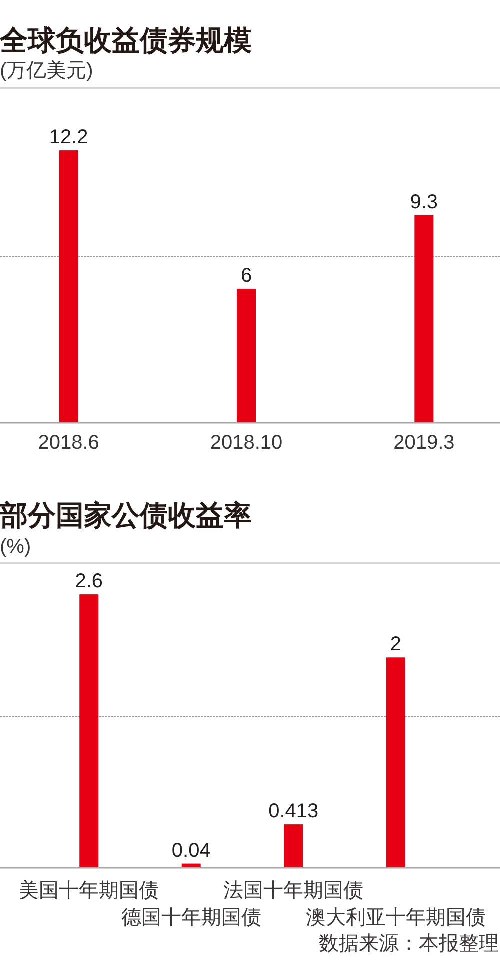  Describe the element at coordinates (126, 515) in the screenshot. I see `title: 部分国家公债收益率` at that location.